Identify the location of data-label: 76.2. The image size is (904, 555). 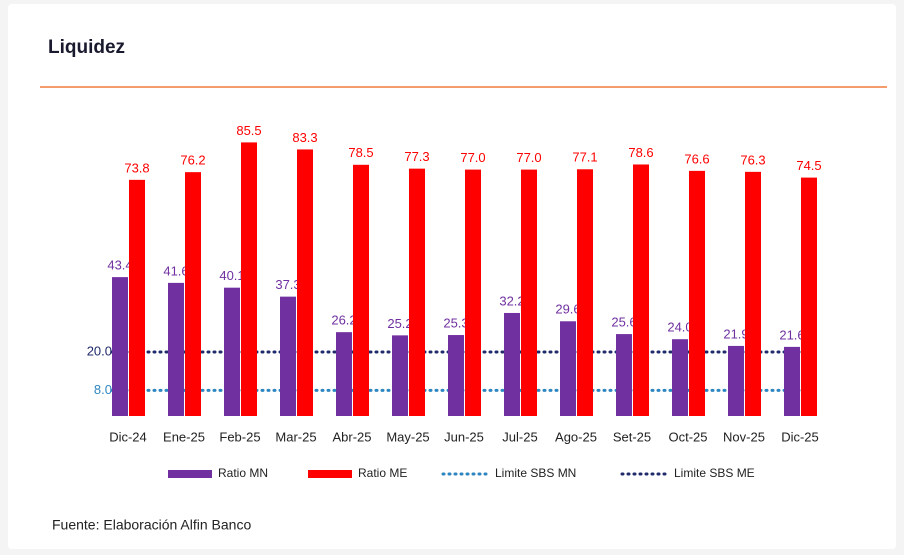
(192, 160).